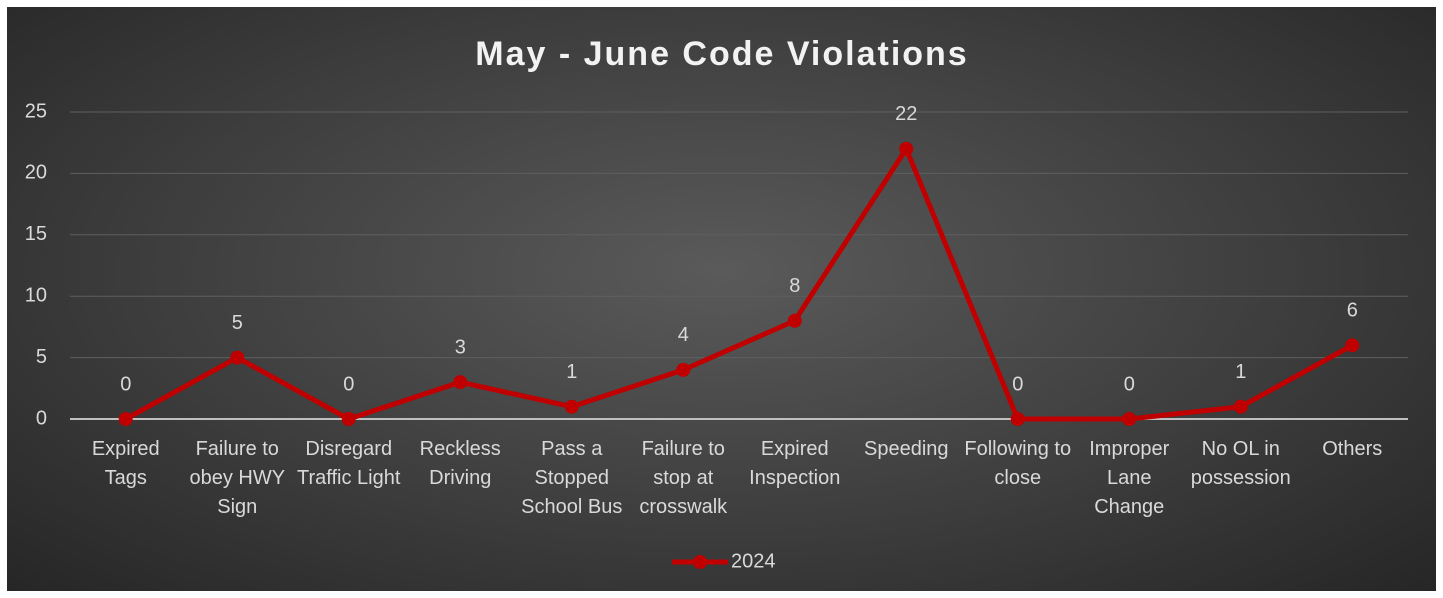 Image resolution: width=1443 pixels, height=598 pixels. I want to click on data-label: 5, so click(237, 323).